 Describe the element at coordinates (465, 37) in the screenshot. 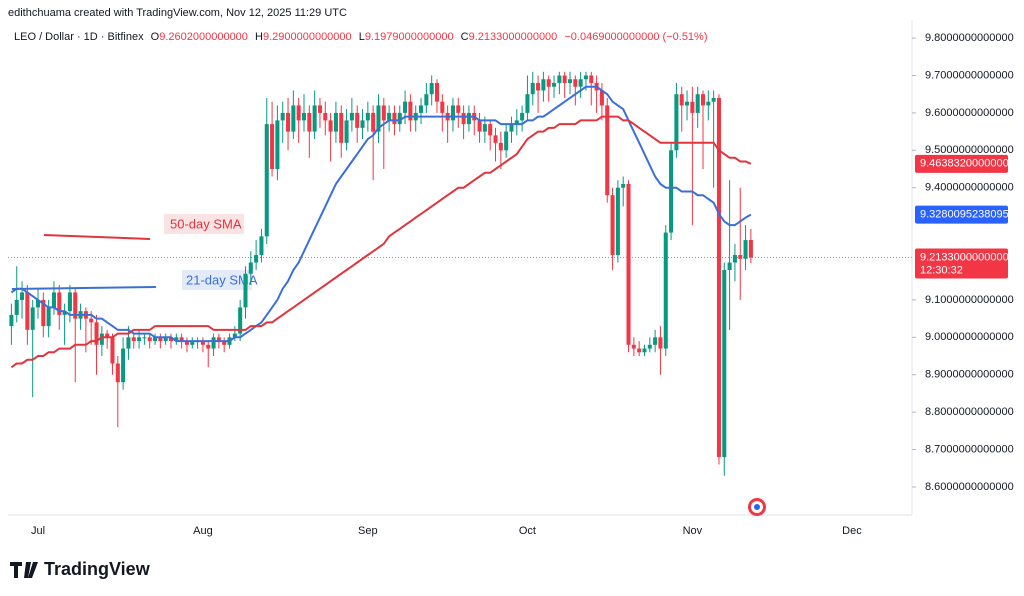

I see `ohlc-key: C` at that location.